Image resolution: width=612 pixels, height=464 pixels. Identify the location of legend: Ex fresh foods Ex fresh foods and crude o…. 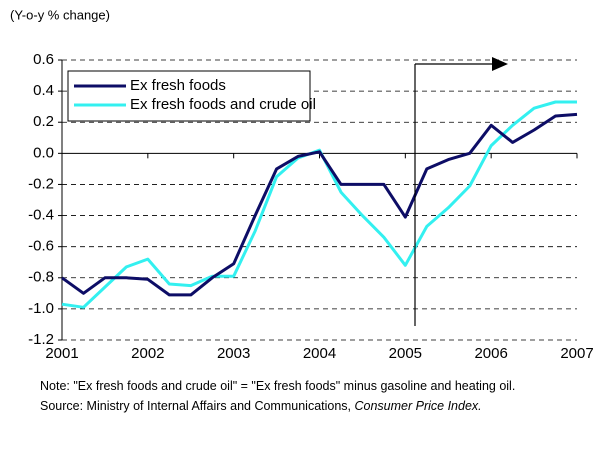
(191, 96).